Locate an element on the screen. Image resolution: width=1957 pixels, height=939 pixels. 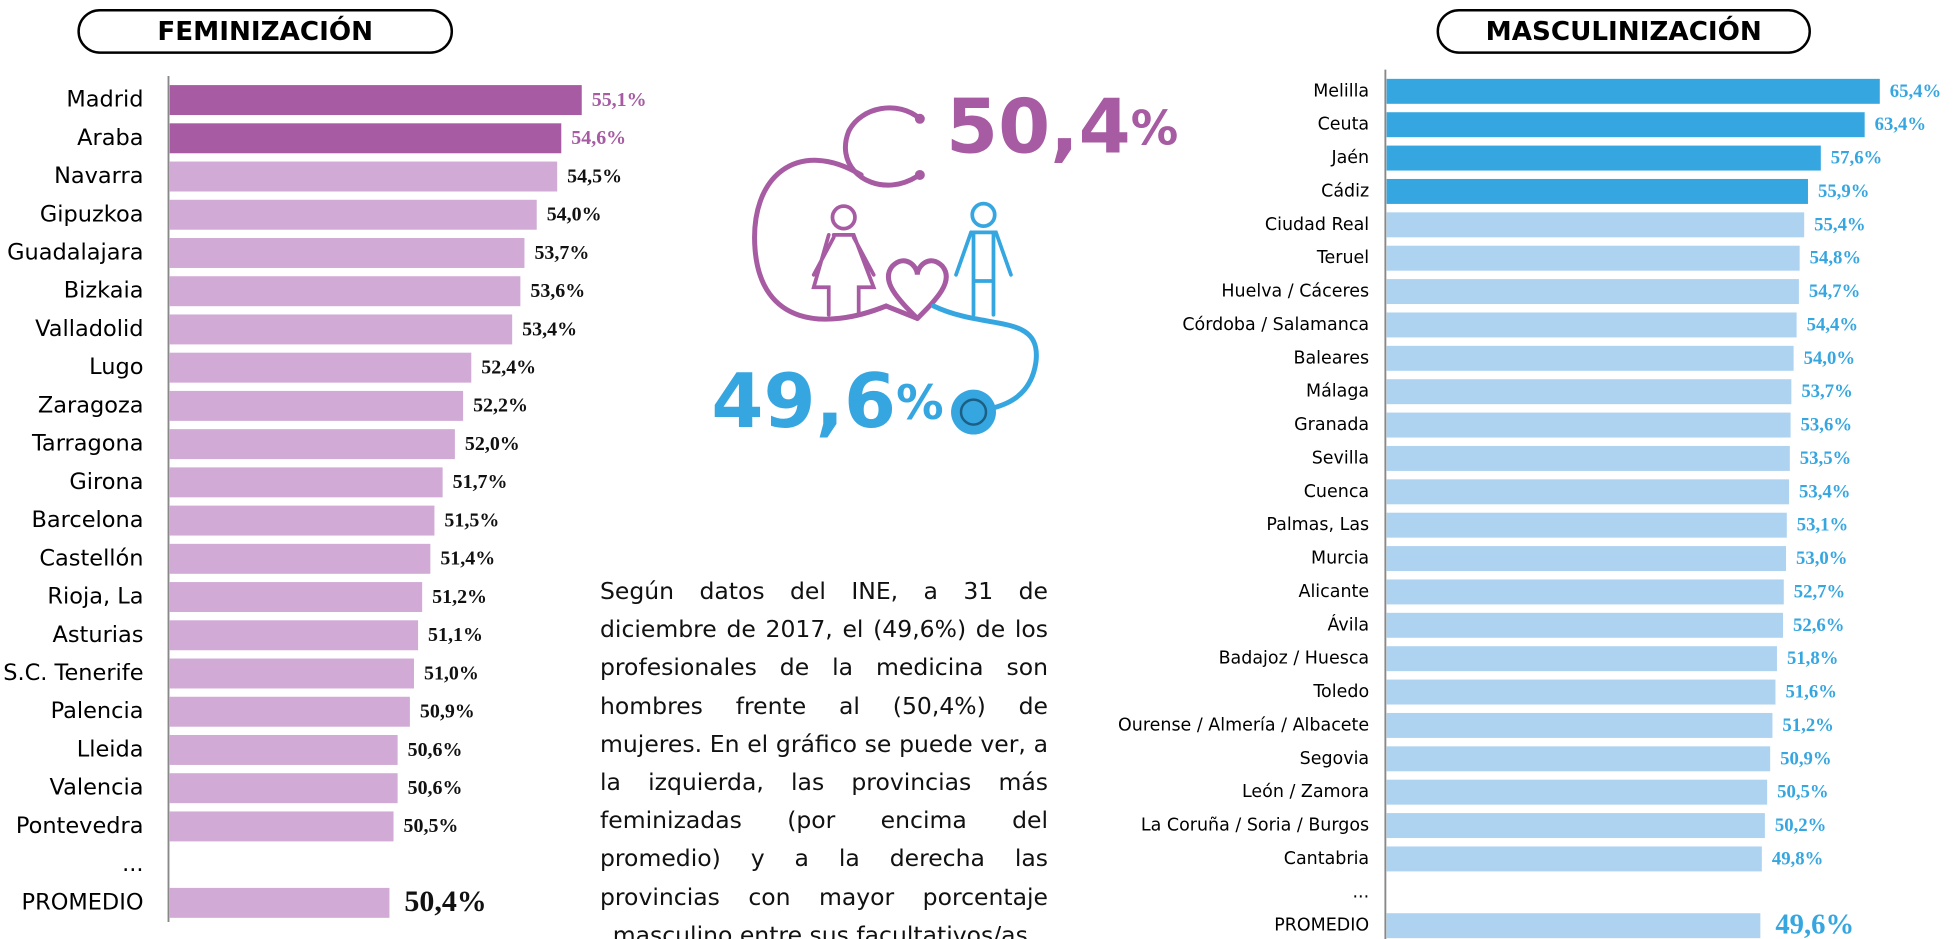
stethoscope-ear is located at coordinates (882, 146).